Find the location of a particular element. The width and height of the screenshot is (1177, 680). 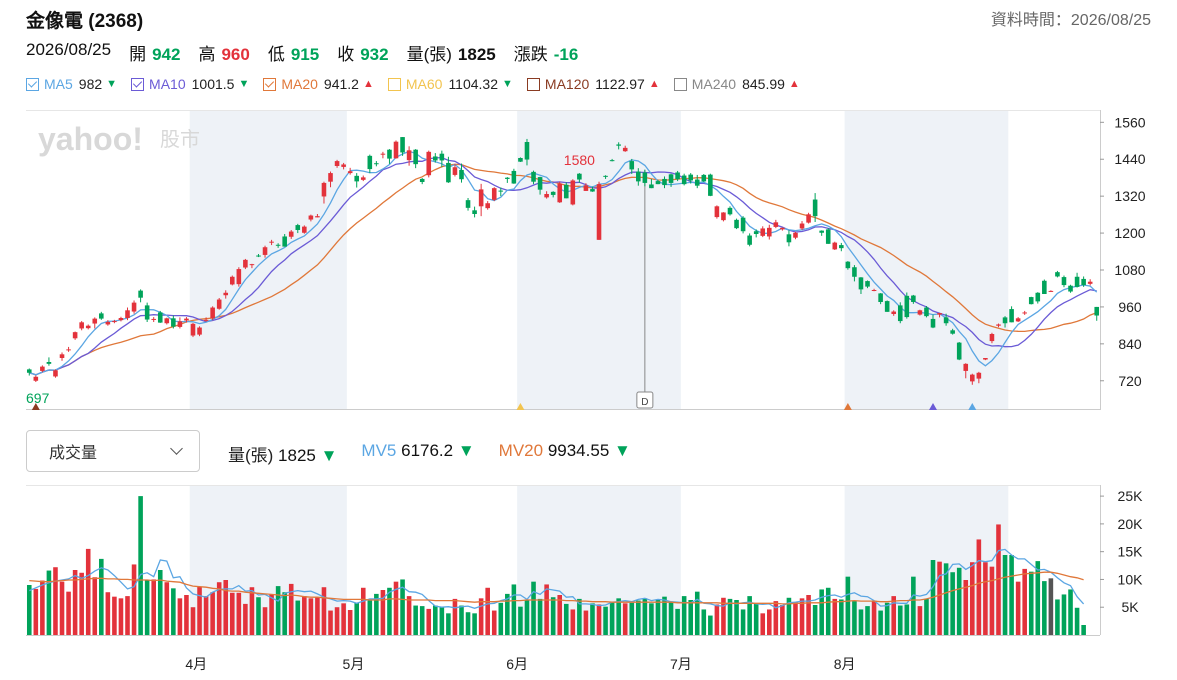

ma-toggle-ma10: MA10 1001.5 ▼ is located at coordinates (190, 84).